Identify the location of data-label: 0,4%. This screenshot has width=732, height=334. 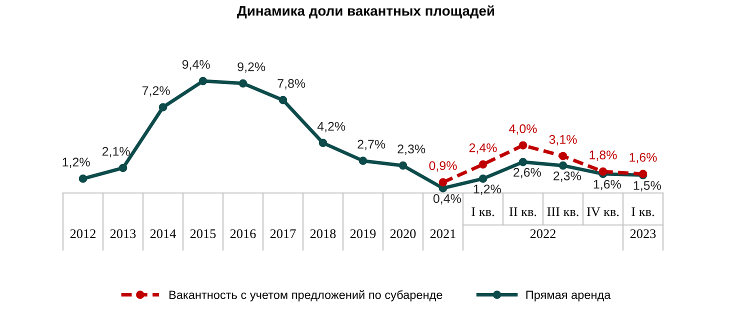
(447, 199).